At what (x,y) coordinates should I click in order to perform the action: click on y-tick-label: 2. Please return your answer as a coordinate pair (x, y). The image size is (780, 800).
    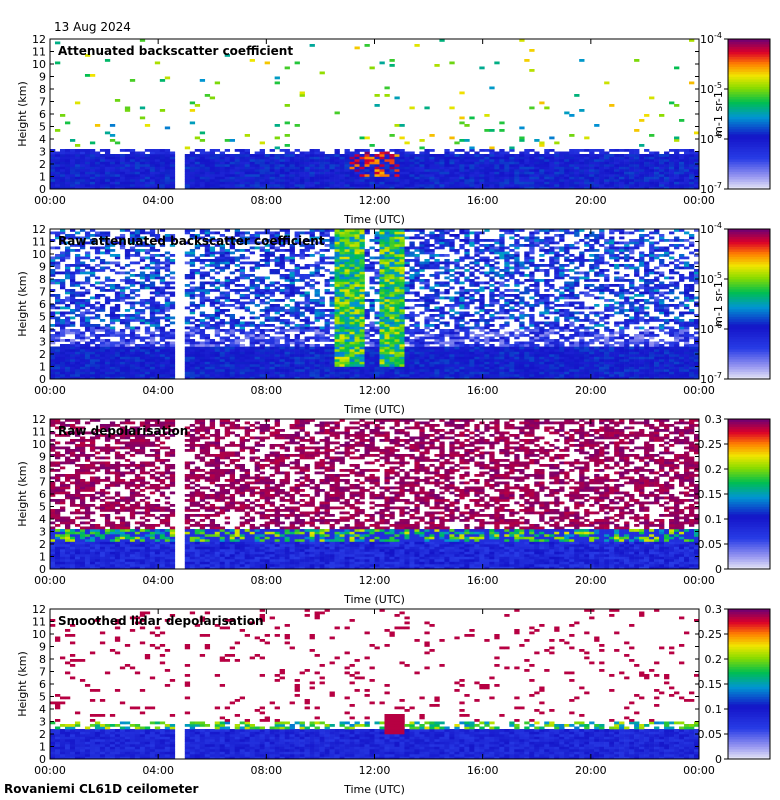
    Looking at the image, I should click on (42, 164).